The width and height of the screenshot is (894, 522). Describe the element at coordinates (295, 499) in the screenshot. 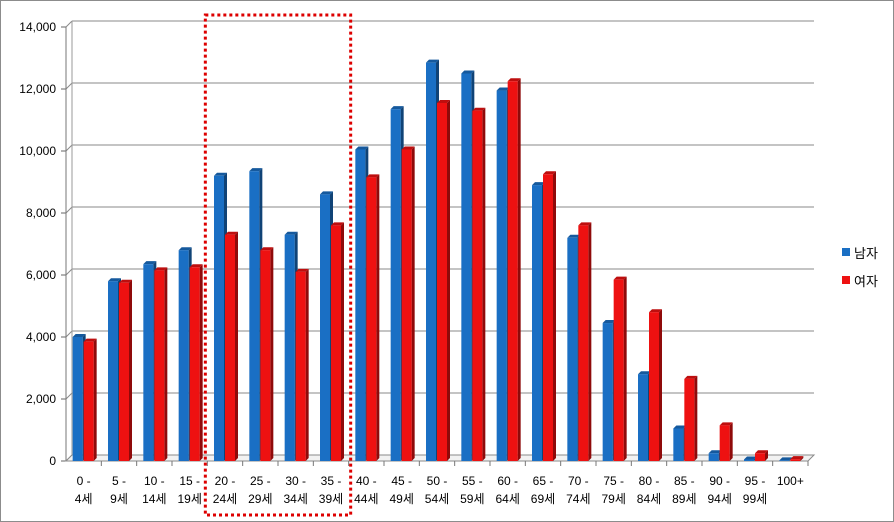

I see `x-tick-label: 34세` at that location.